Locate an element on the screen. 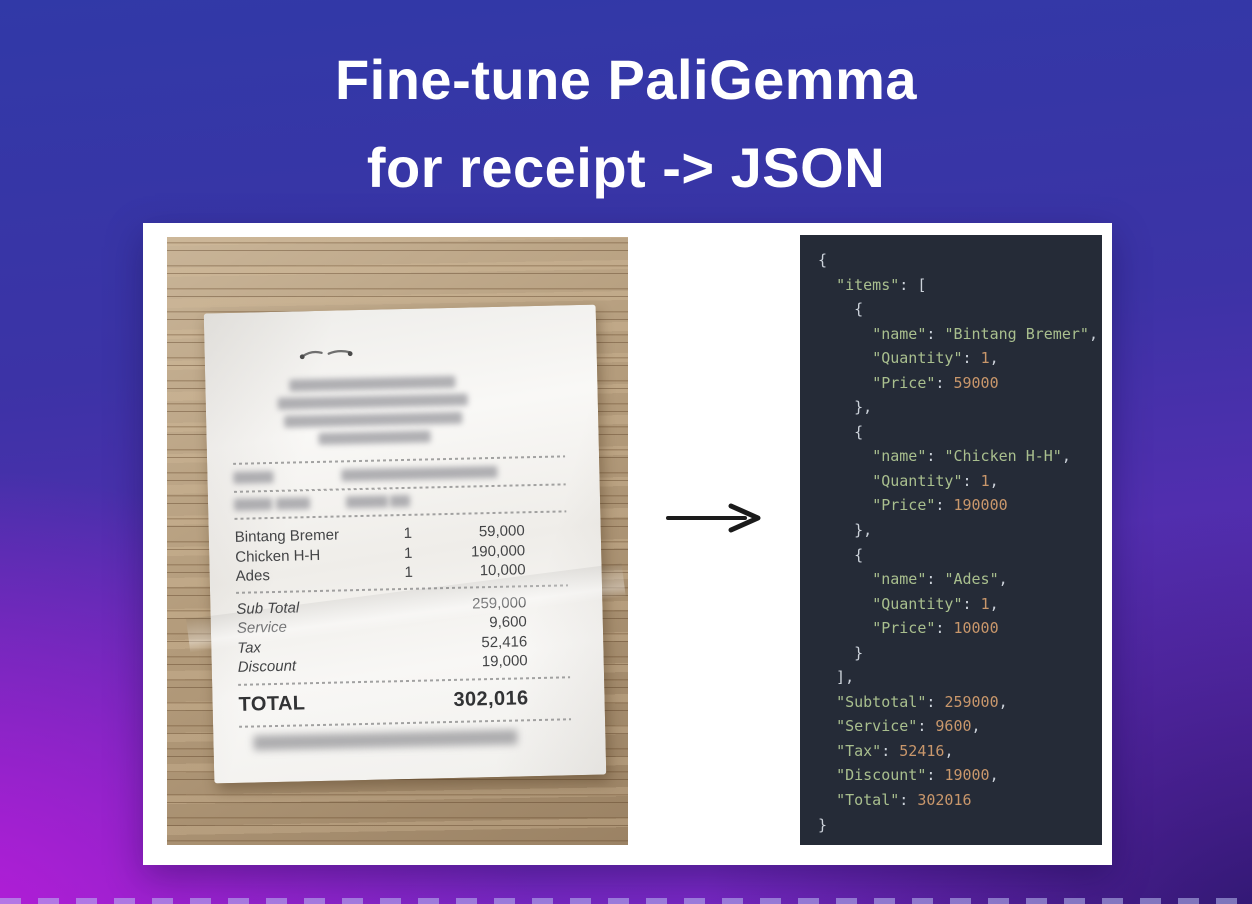 The width and height of the screenshot is (1252, 904). item-name: Ades is located at coordinates (253, 576).